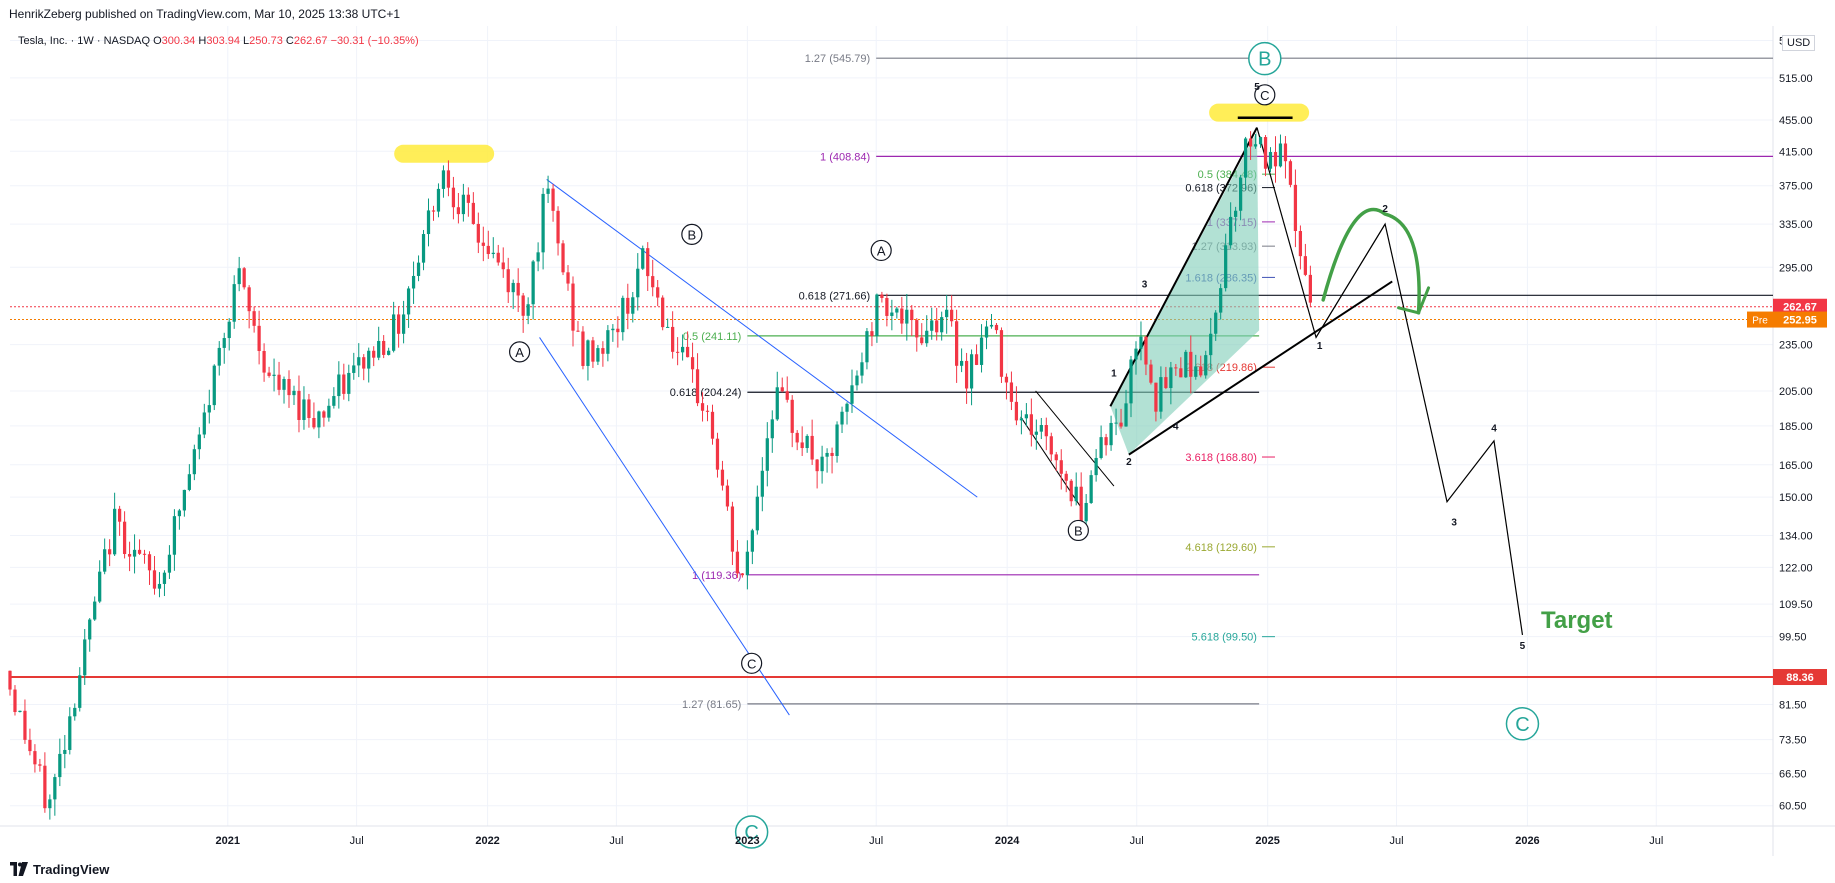 The image size is (1835, 883). Describe the element at coordinates (1114, 373) in the screenshot. I see `wave-number: 1` at that location.